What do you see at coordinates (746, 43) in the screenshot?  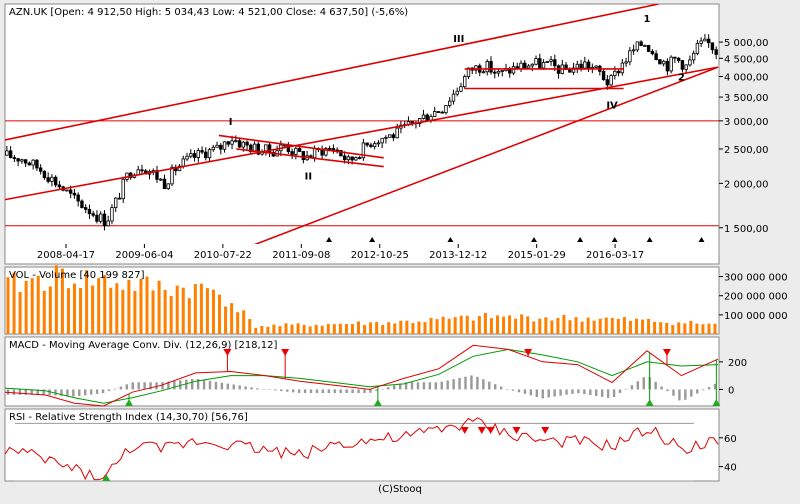 I see `price-y-tick-label: 5 000,00` at bounding box center [746, 43].